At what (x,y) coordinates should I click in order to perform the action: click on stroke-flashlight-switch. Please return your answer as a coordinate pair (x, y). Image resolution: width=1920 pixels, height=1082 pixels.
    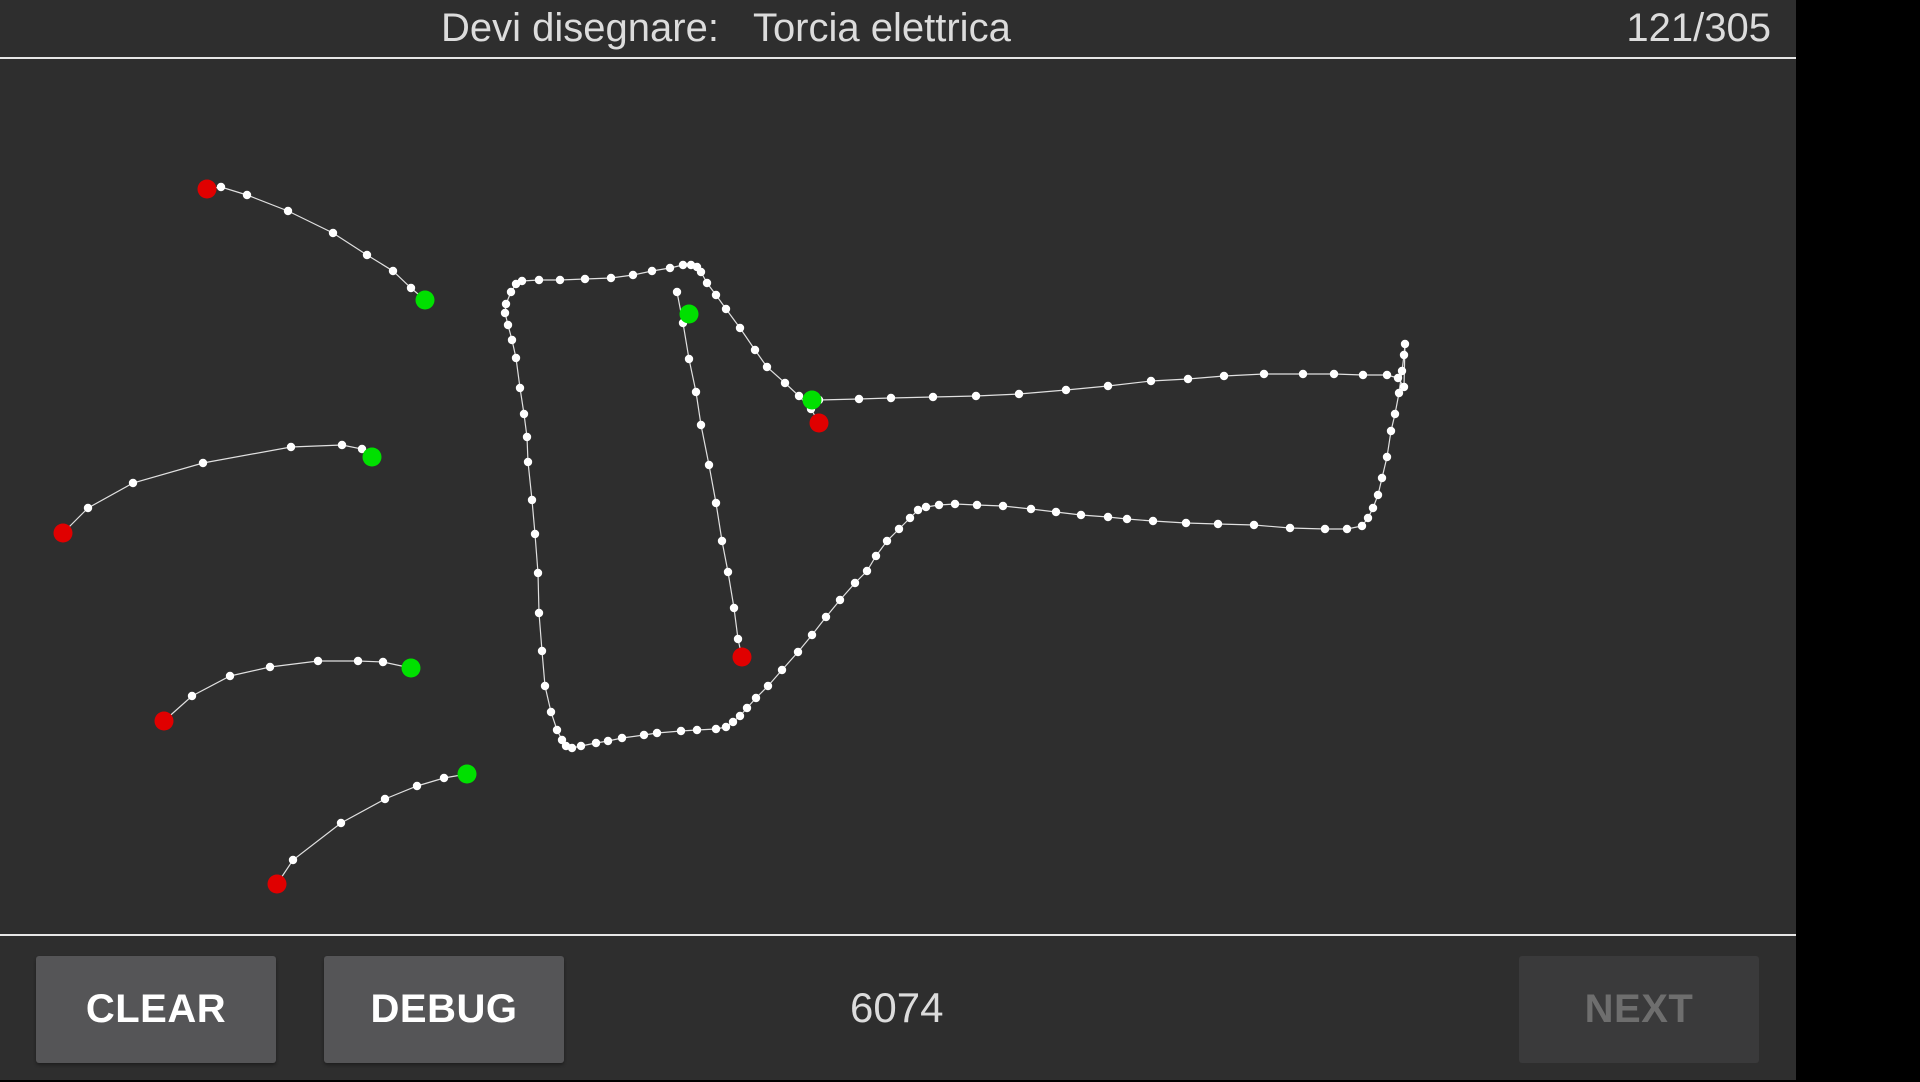
    Looking at the image, I should click on (712, 477).